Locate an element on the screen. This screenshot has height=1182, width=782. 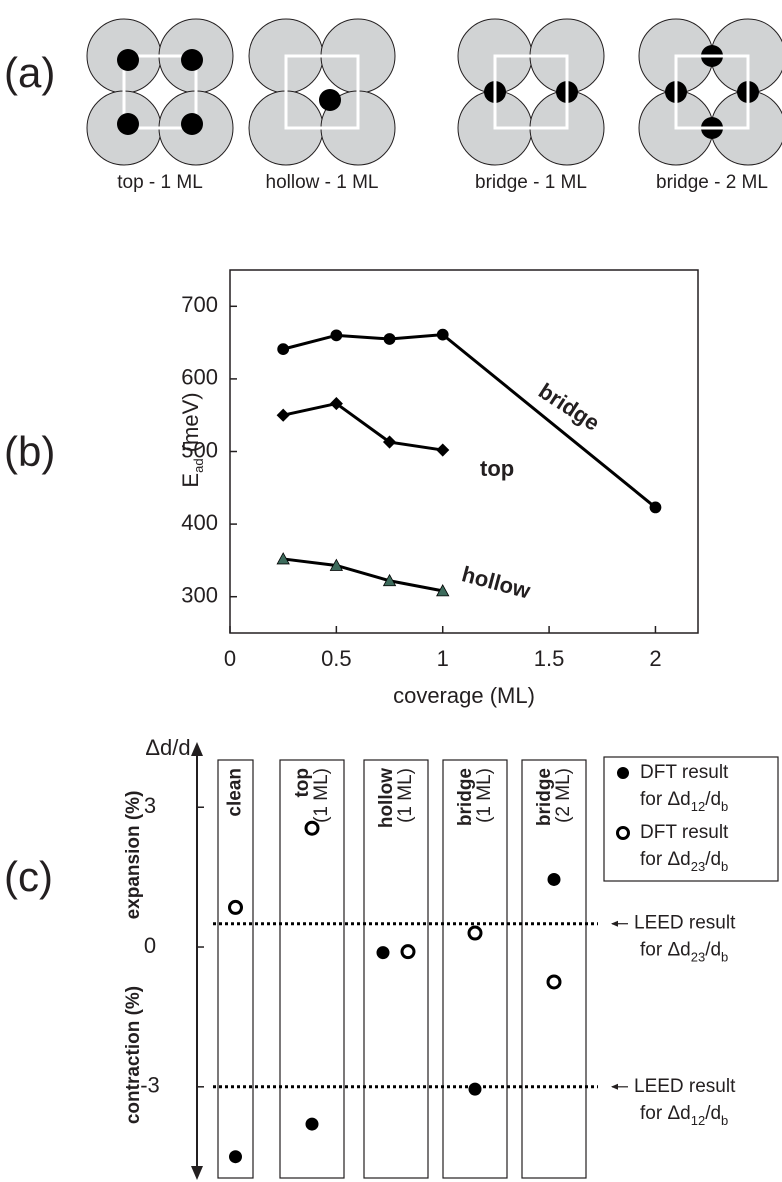
series-label: bridge is located at coordinates (569, 407).